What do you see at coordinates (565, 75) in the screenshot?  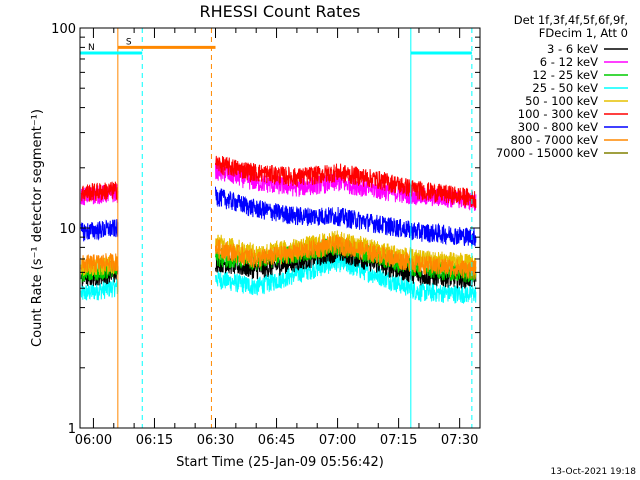 I see `legend-label: 12 - 25 keV` at bounding box center [565, 75].